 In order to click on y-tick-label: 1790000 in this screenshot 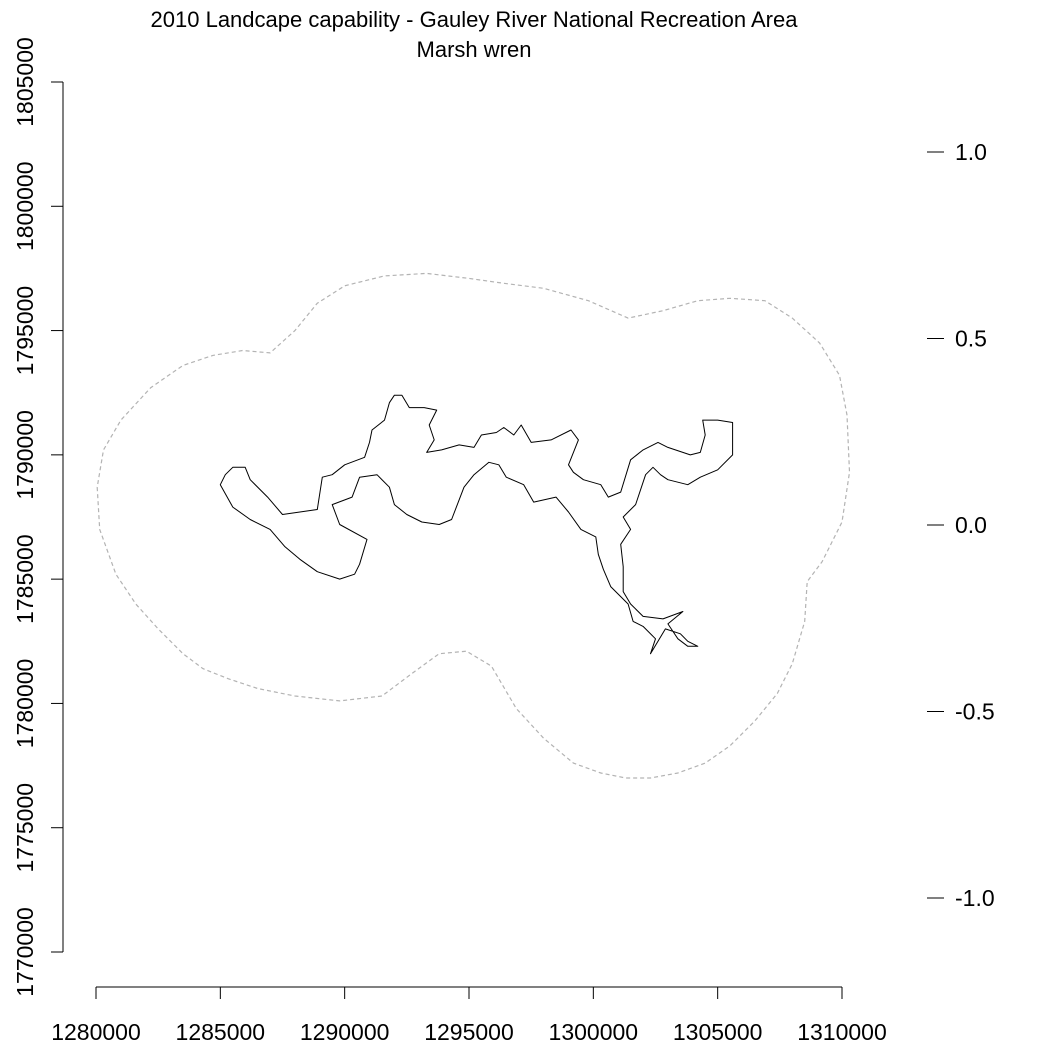, I will do `click(25, 455)`.